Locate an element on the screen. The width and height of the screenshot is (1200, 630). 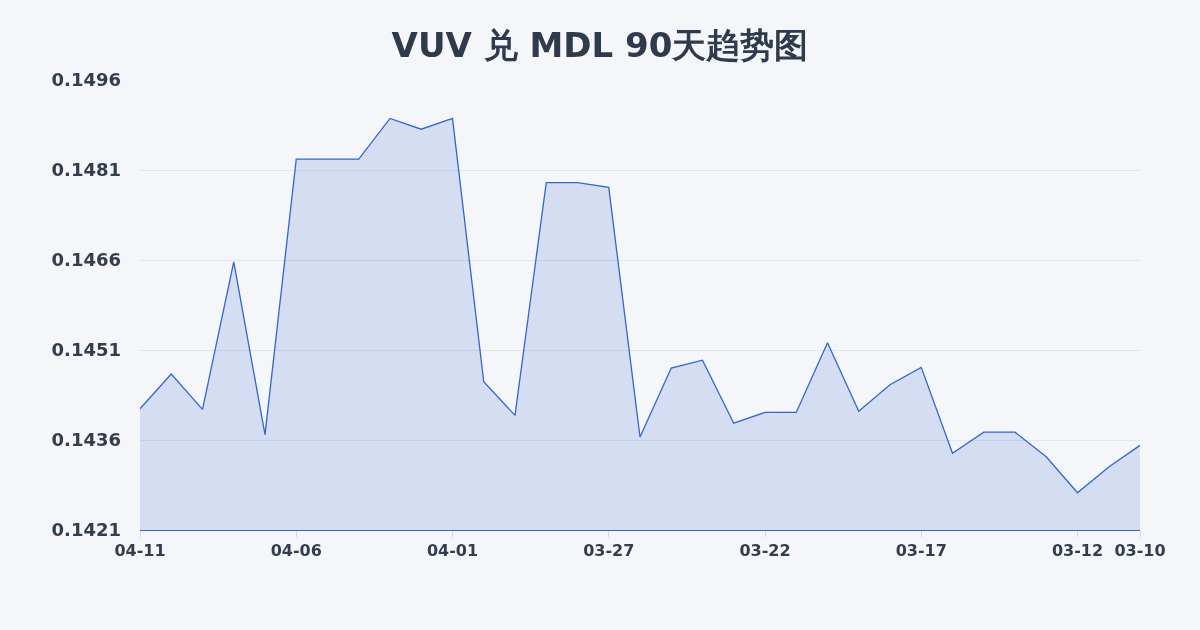
y-tick-label: 0.1481 is located at coordinates (86, 170).